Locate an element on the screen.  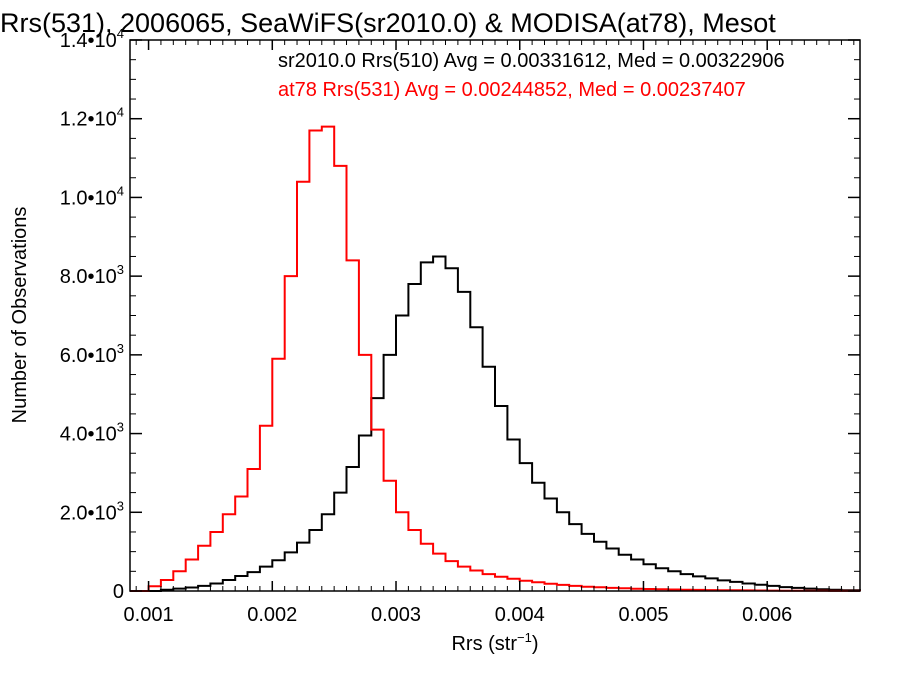
y-tick-label: 0 is located at coordinates (118, 592).